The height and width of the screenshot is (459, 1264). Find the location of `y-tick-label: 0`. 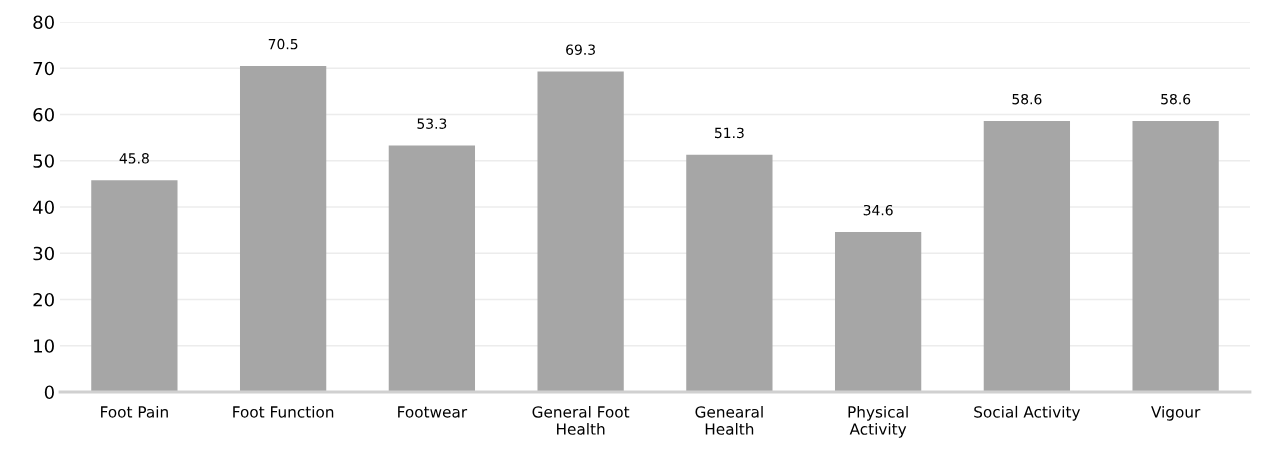

y-tick-label: 0 is located at coordinates (49, 392).